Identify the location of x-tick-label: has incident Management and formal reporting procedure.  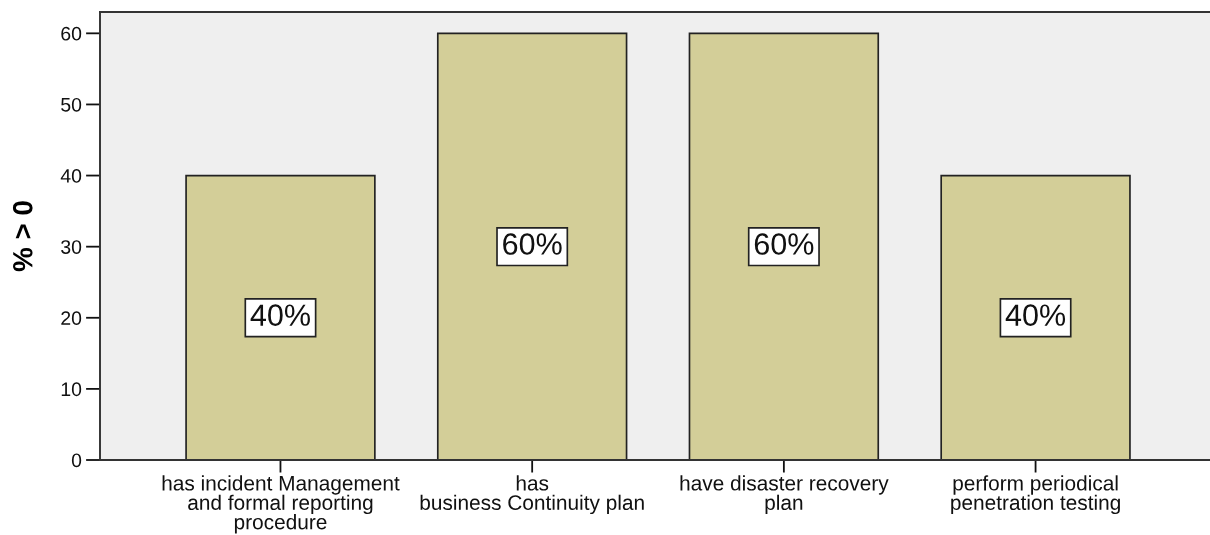
(281, 504).